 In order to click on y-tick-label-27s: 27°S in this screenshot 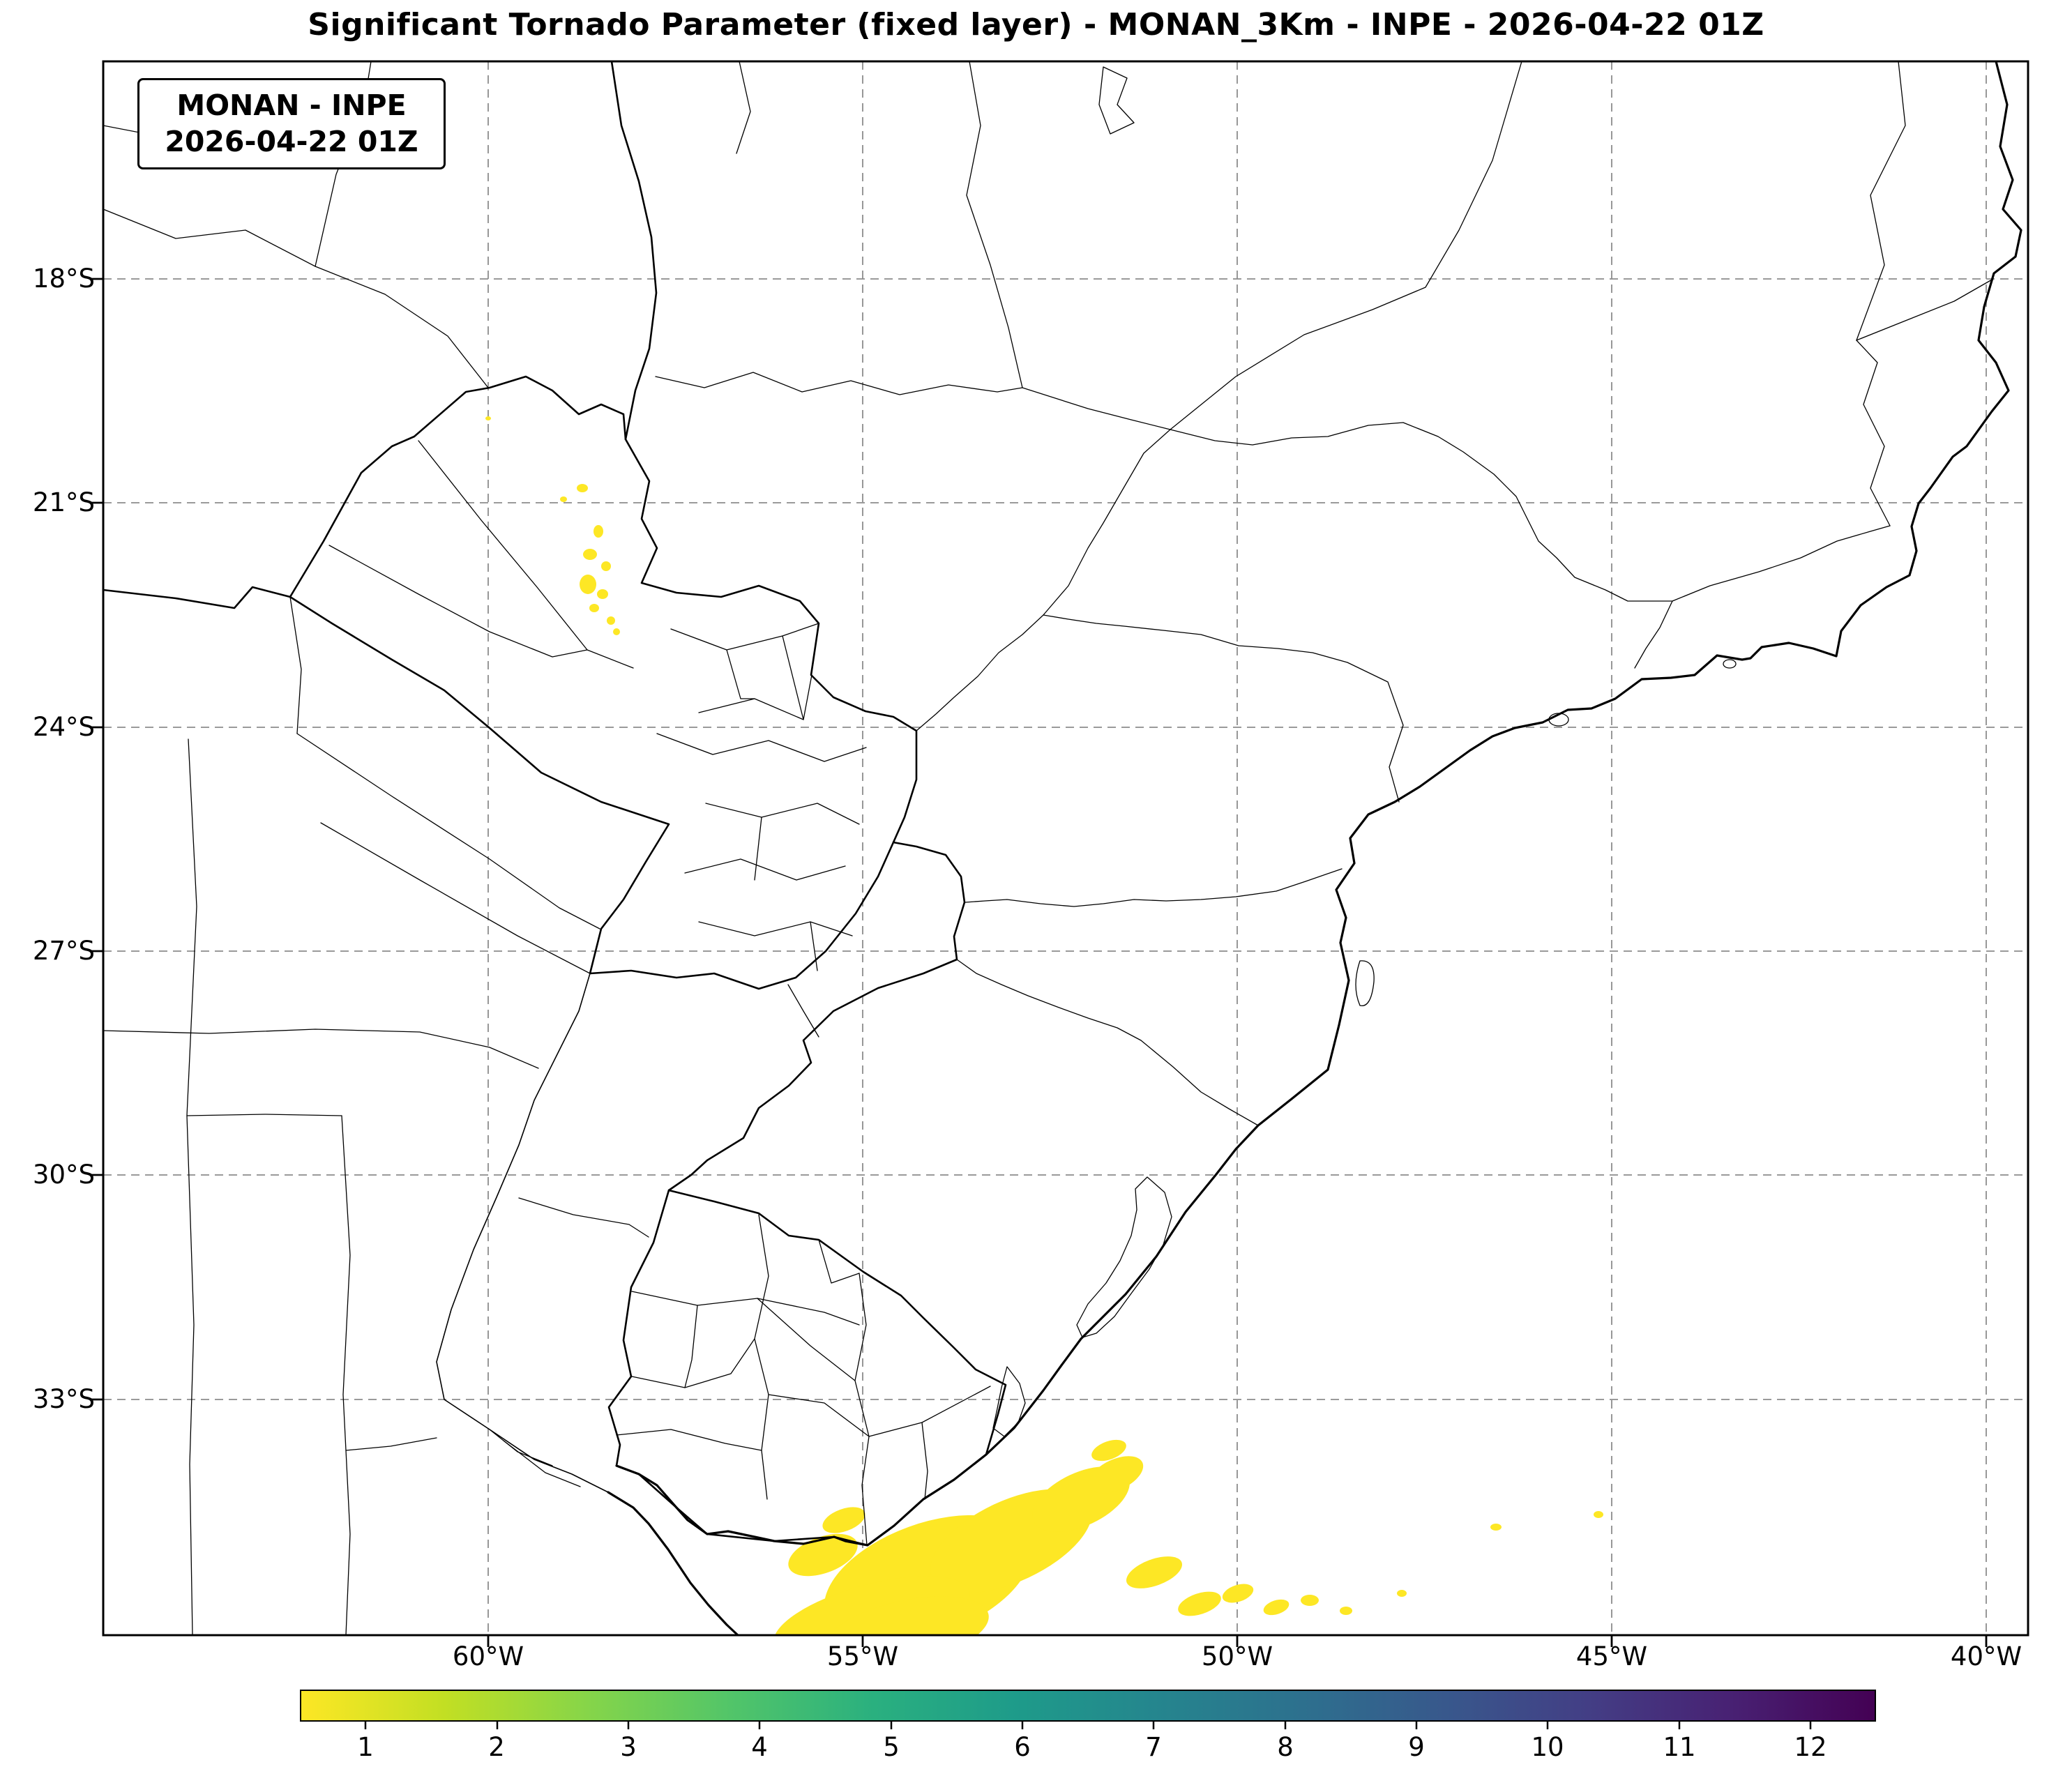, I will do `click(64, 951)`.